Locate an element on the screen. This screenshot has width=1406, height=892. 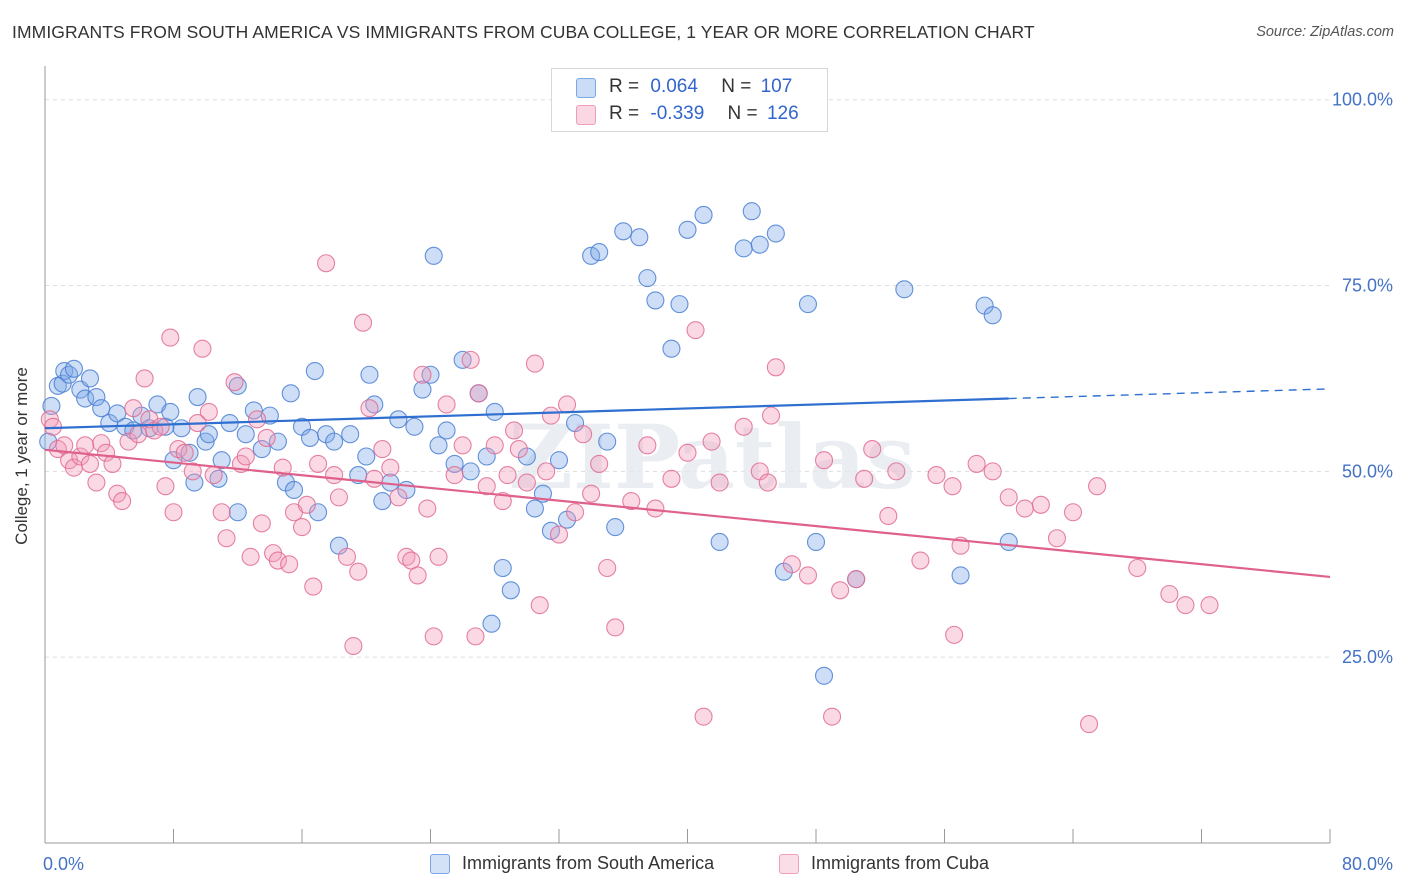
bottom-legend-swatch is located at coordinates (440, 864).